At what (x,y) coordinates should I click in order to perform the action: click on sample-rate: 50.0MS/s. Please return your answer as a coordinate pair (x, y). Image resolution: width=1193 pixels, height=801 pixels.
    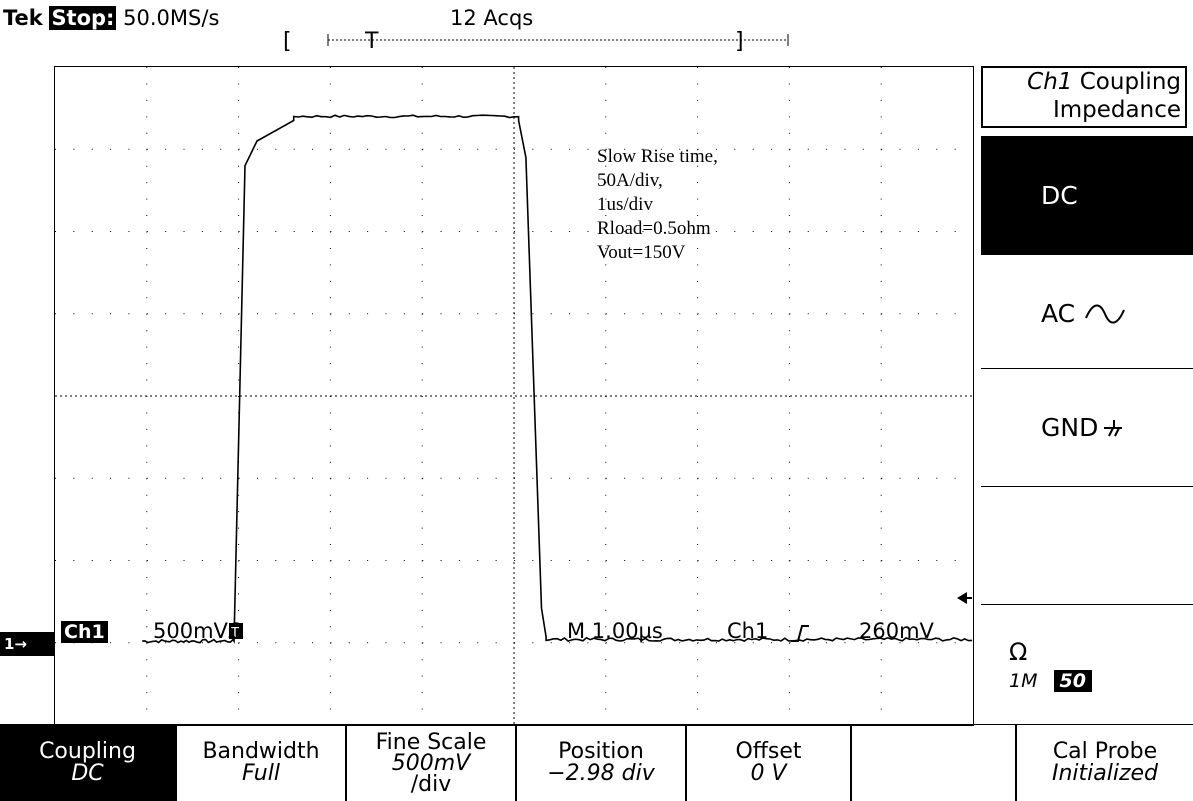
    Looking at the image, I should click on (171, 18).